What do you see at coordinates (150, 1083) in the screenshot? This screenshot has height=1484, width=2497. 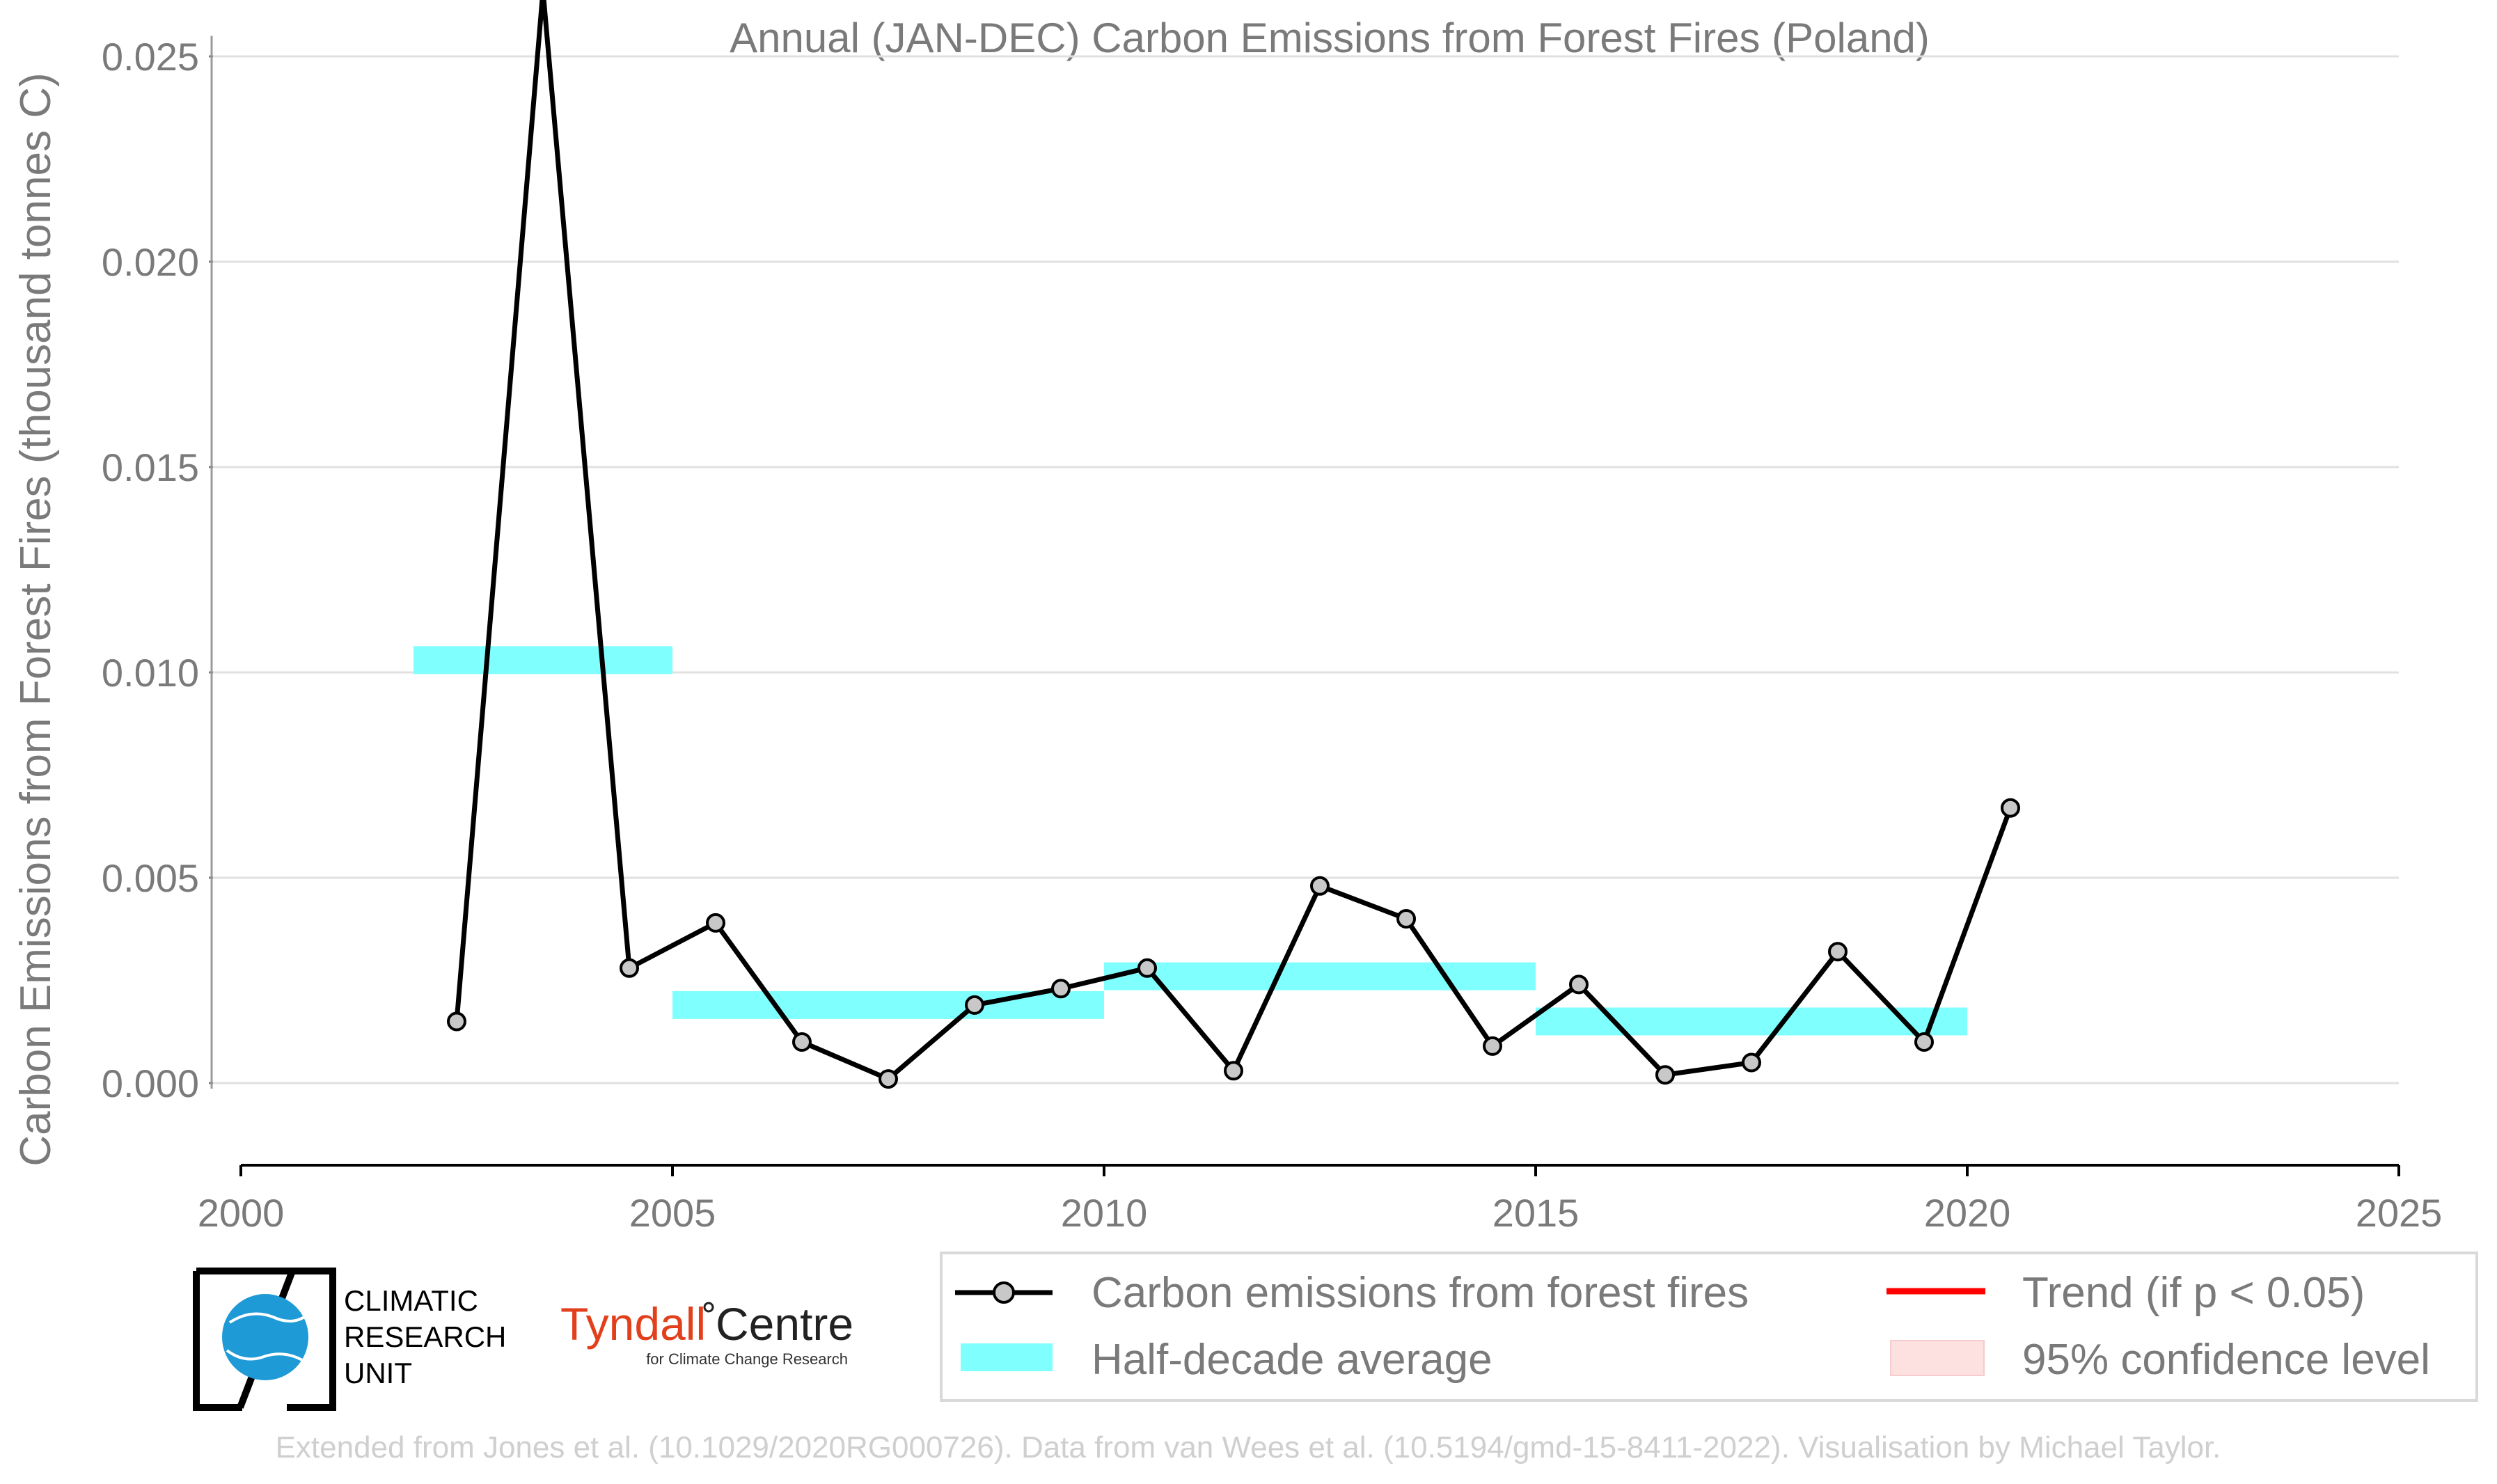 I see `y-tick-label-0.000: 0.000` at bounding box center [150, 1083].